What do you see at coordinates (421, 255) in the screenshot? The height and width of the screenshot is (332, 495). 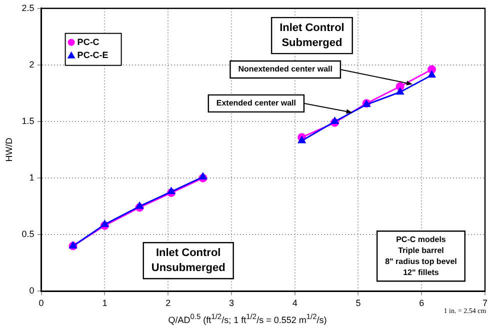 I see `annotation: PC-C models Triple barrel 8" radius top bevel 12" fillets` at bounding box center [421, 255].